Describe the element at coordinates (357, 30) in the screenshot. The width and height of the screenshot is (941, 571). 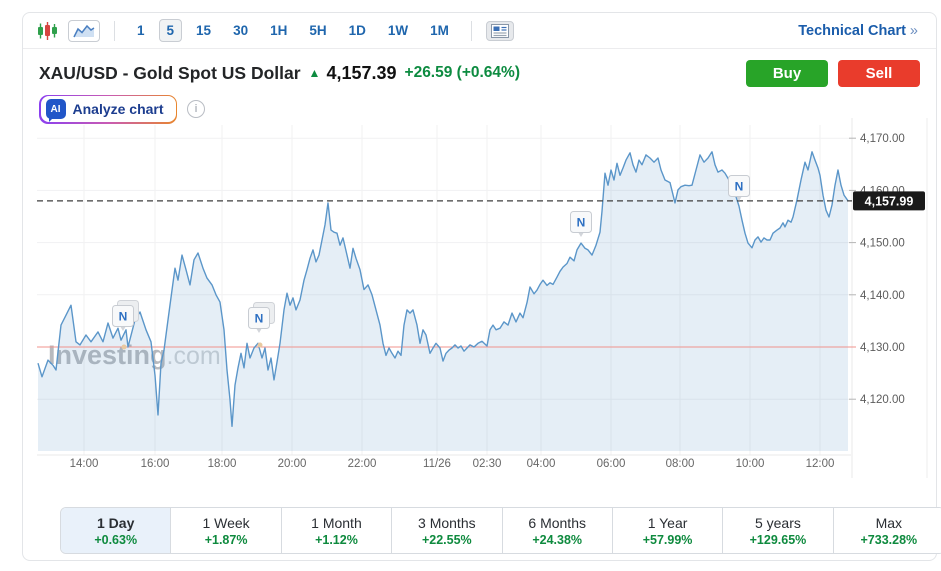
I see `timeframe-1d-button: 1D` at that location.